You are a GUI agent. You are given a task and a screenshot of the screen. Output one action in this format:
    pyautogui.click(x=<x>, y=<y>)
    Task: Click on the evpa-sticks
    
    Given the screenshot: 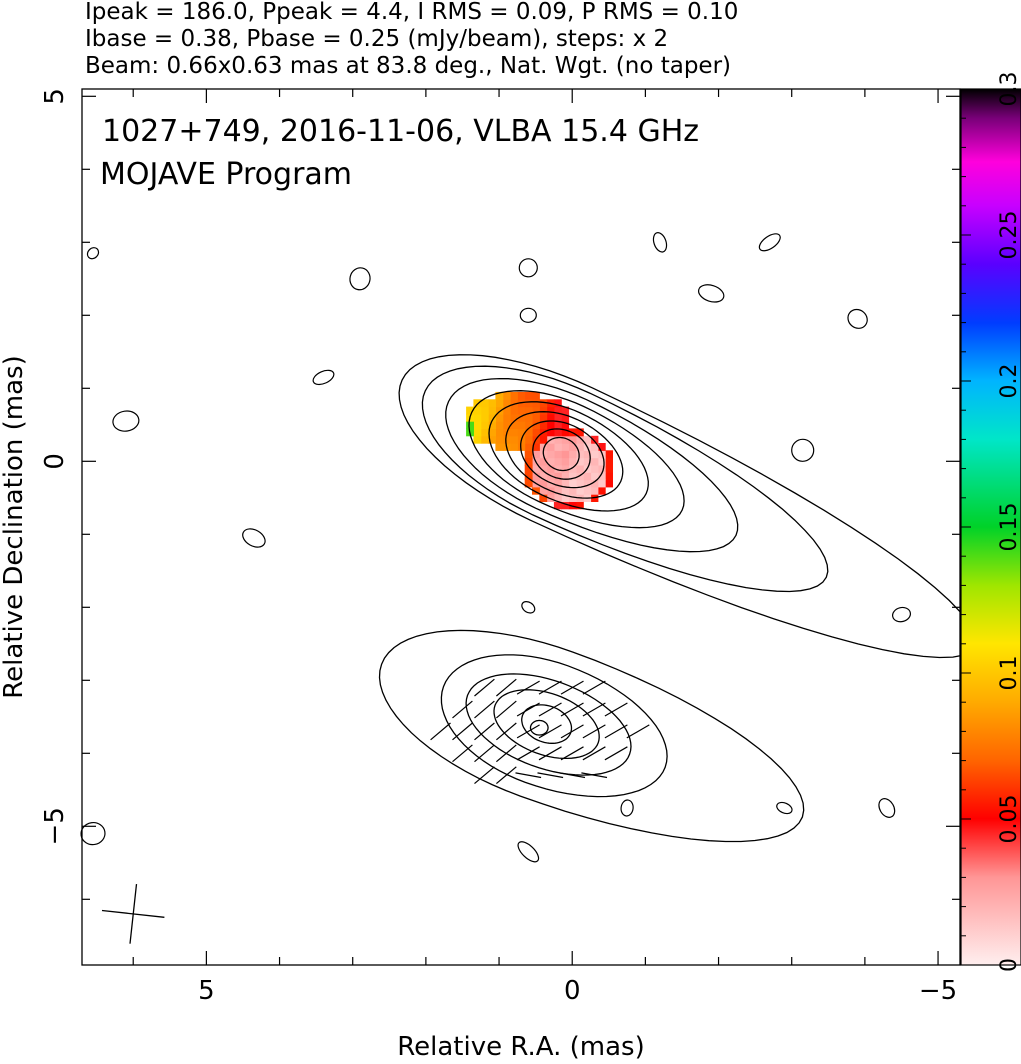 What is the action you would take?
    pyautogui.click(x=540, y=731)
    